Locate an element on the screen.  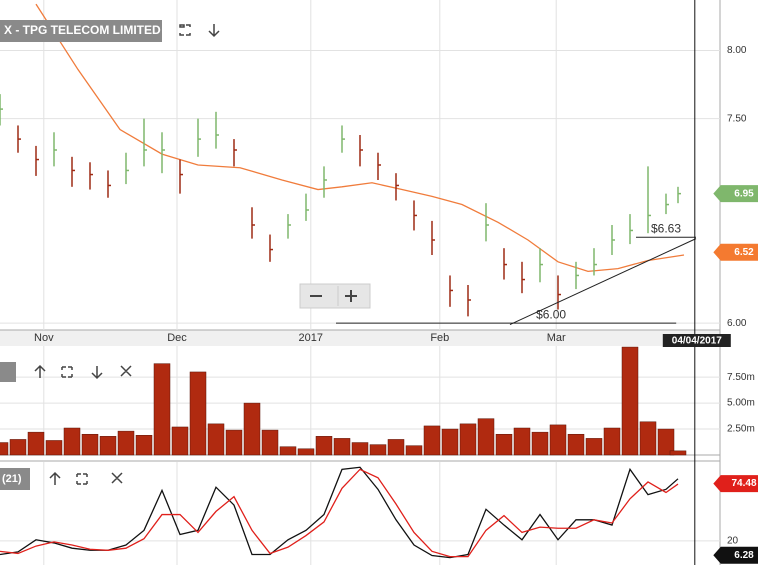
y-tick-label: 6.00 is located at coordinates (737, 323).